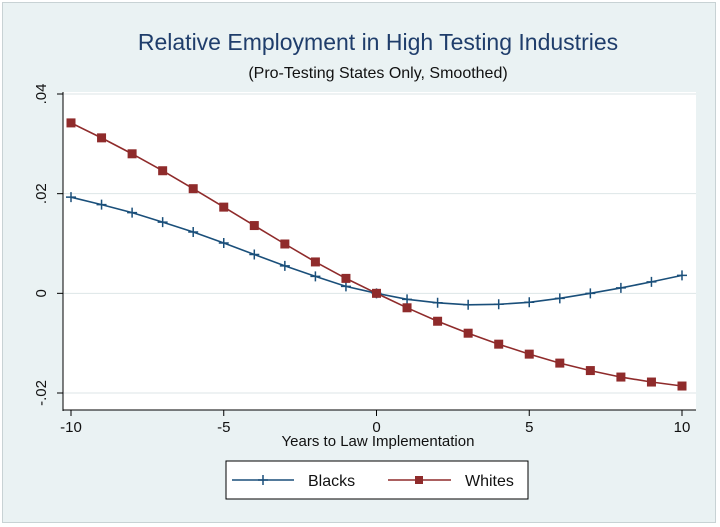  I want to click on legend-marker-blacks, so click(263, 480).